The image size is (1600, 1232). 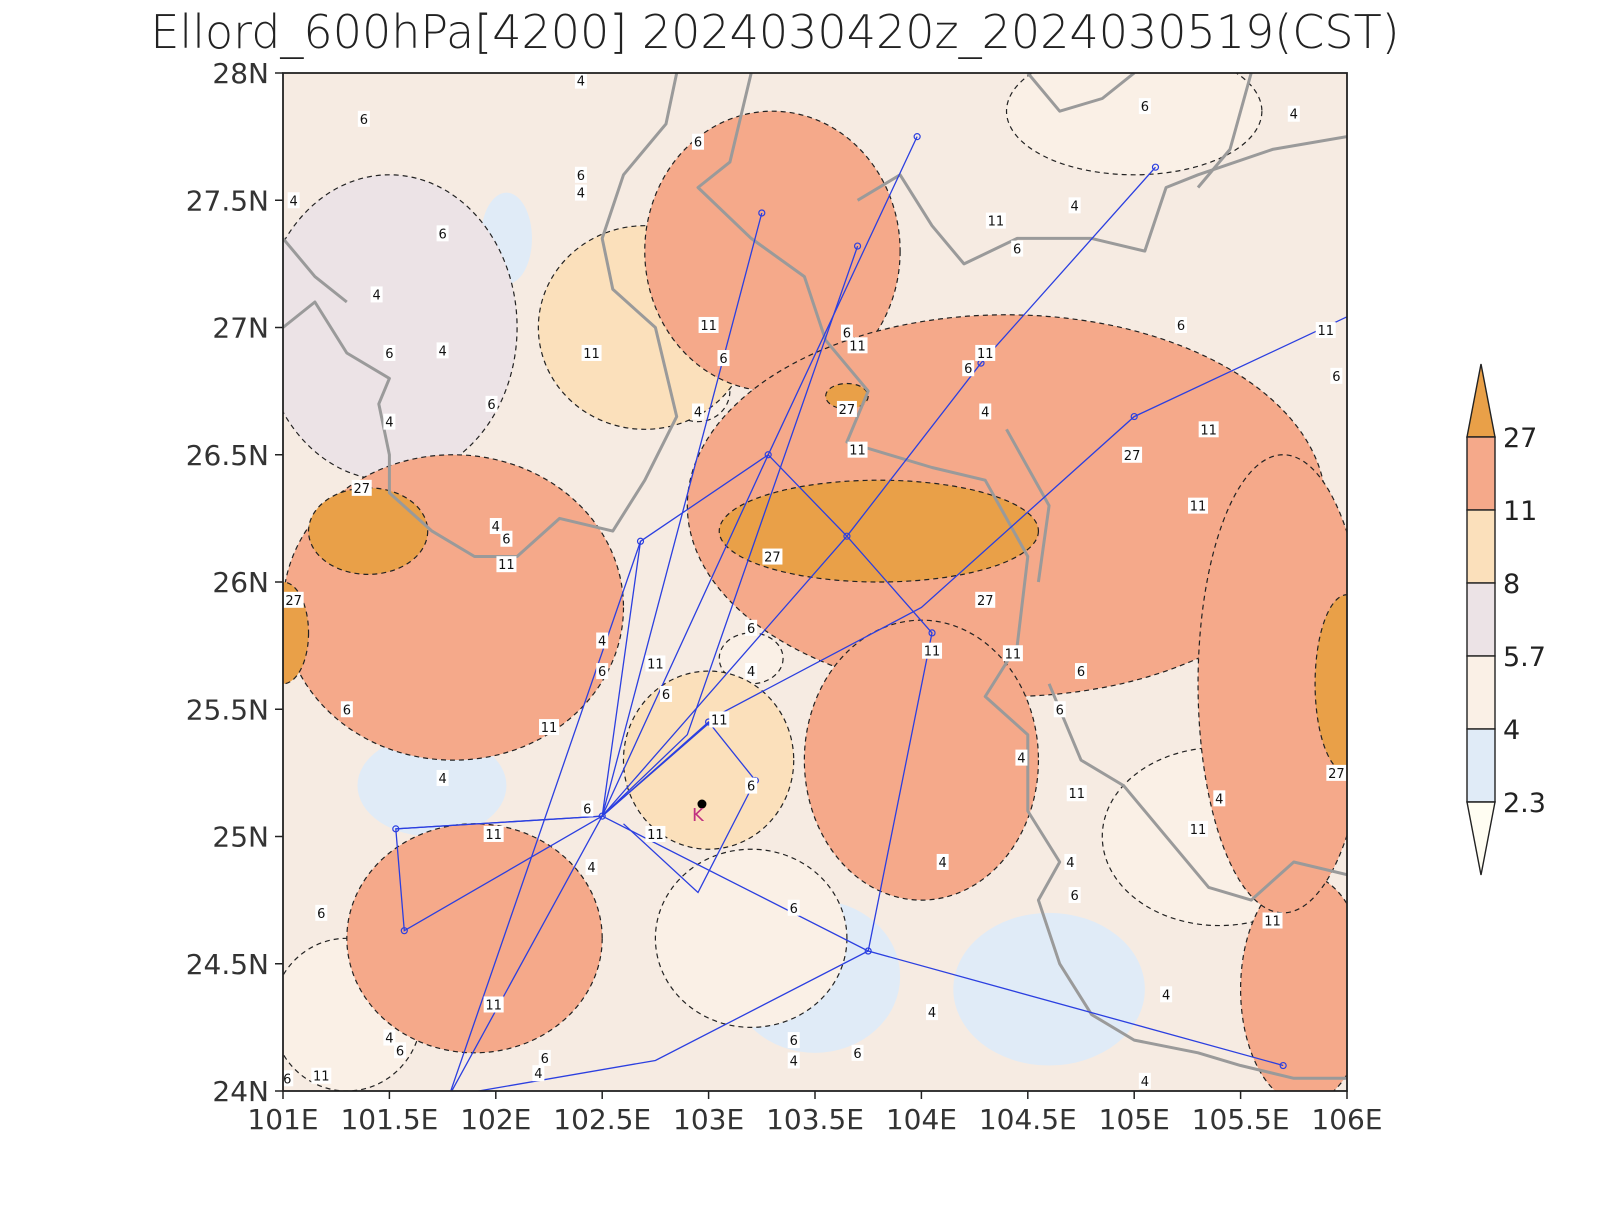 I want to click on y-tick-label: 27.5N, so click(x=227, y=200).